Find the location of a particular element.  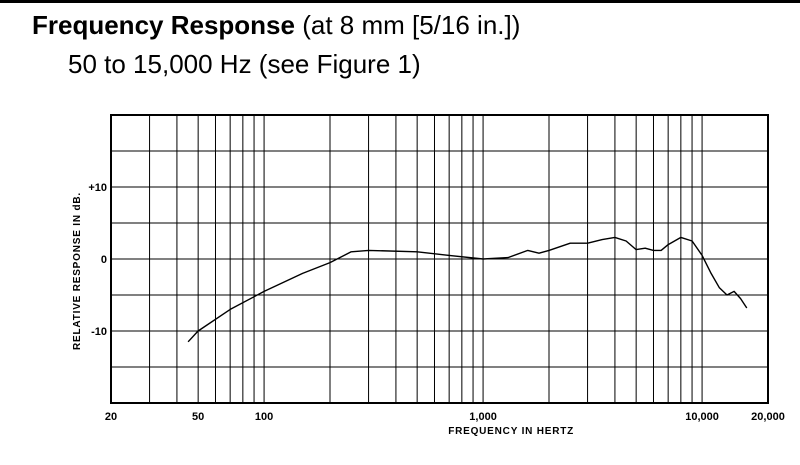

section-heading: Frequency Response (at 8 mm [5/16 in.]) is located at coordinates (276, 25).